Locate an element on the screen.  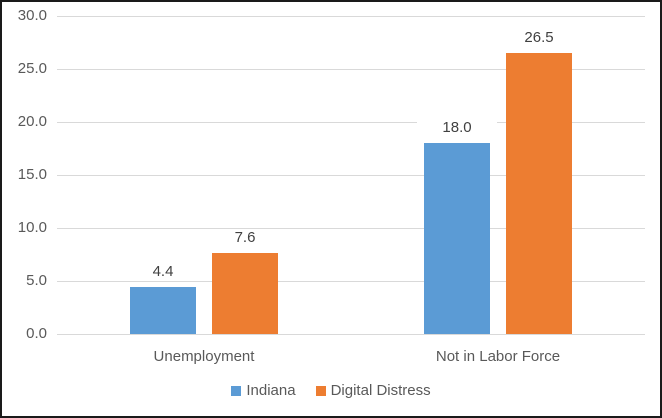
y-axis-tick-label-20-0: 20.0 is located at coordinates (32, 121).